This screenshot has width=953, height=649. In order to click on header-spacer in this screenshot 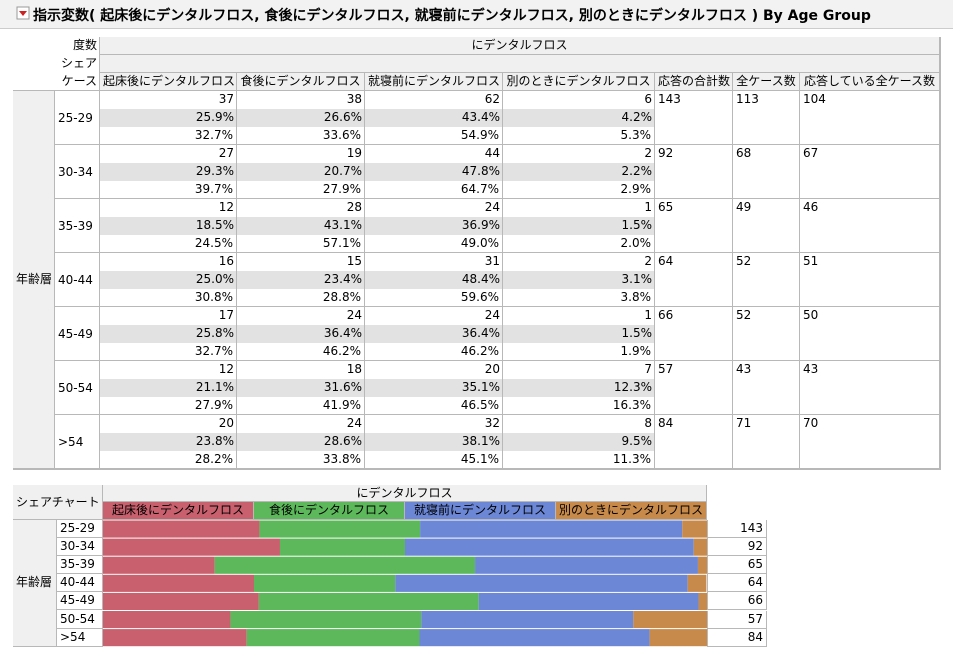, I will do `click(520, 64)`.